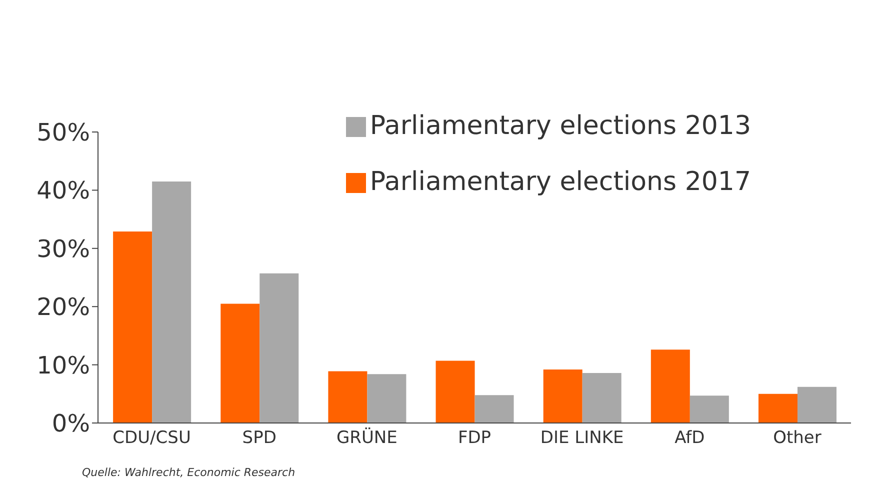 The width and height of the screenshot is (869, 488). I want to click on x-tick-label: CDU/CSU, so click(151, 438).